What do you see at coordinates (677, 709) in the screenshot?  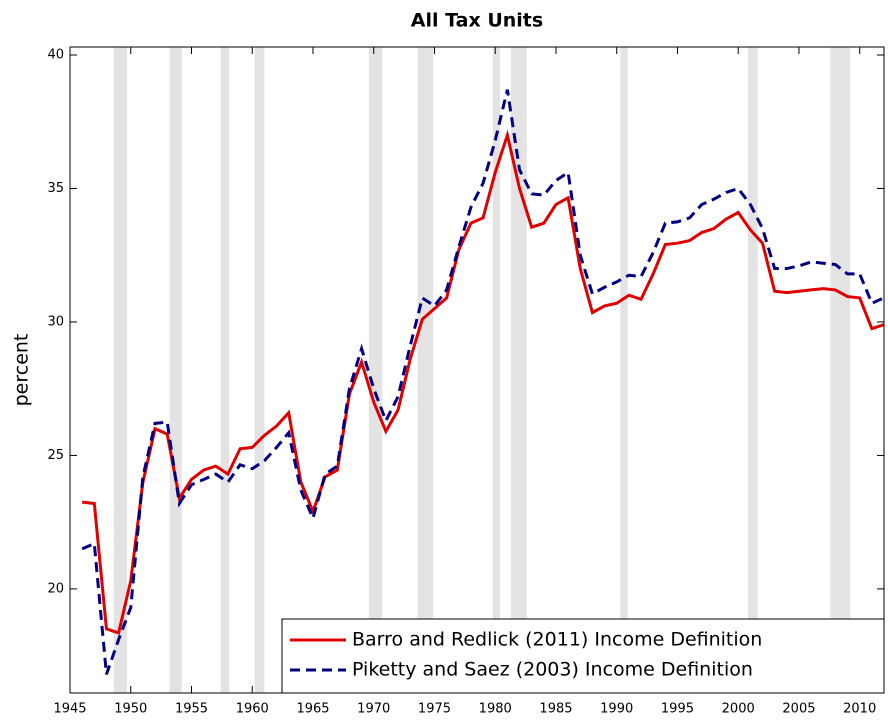 I see `x-tick-label: 1995` at bounding box center [677, 709].